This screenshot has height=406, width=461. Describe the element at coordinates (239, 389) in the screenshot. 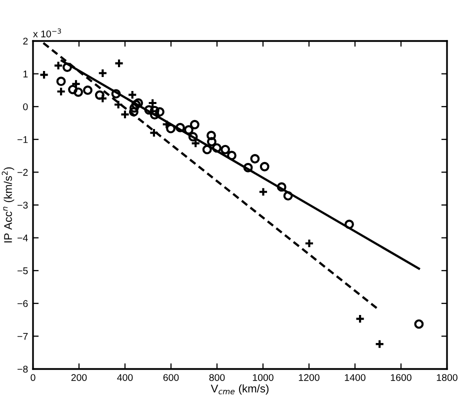

I see `x-axis-title: V$_{cme}$ (km/s)` at that location.